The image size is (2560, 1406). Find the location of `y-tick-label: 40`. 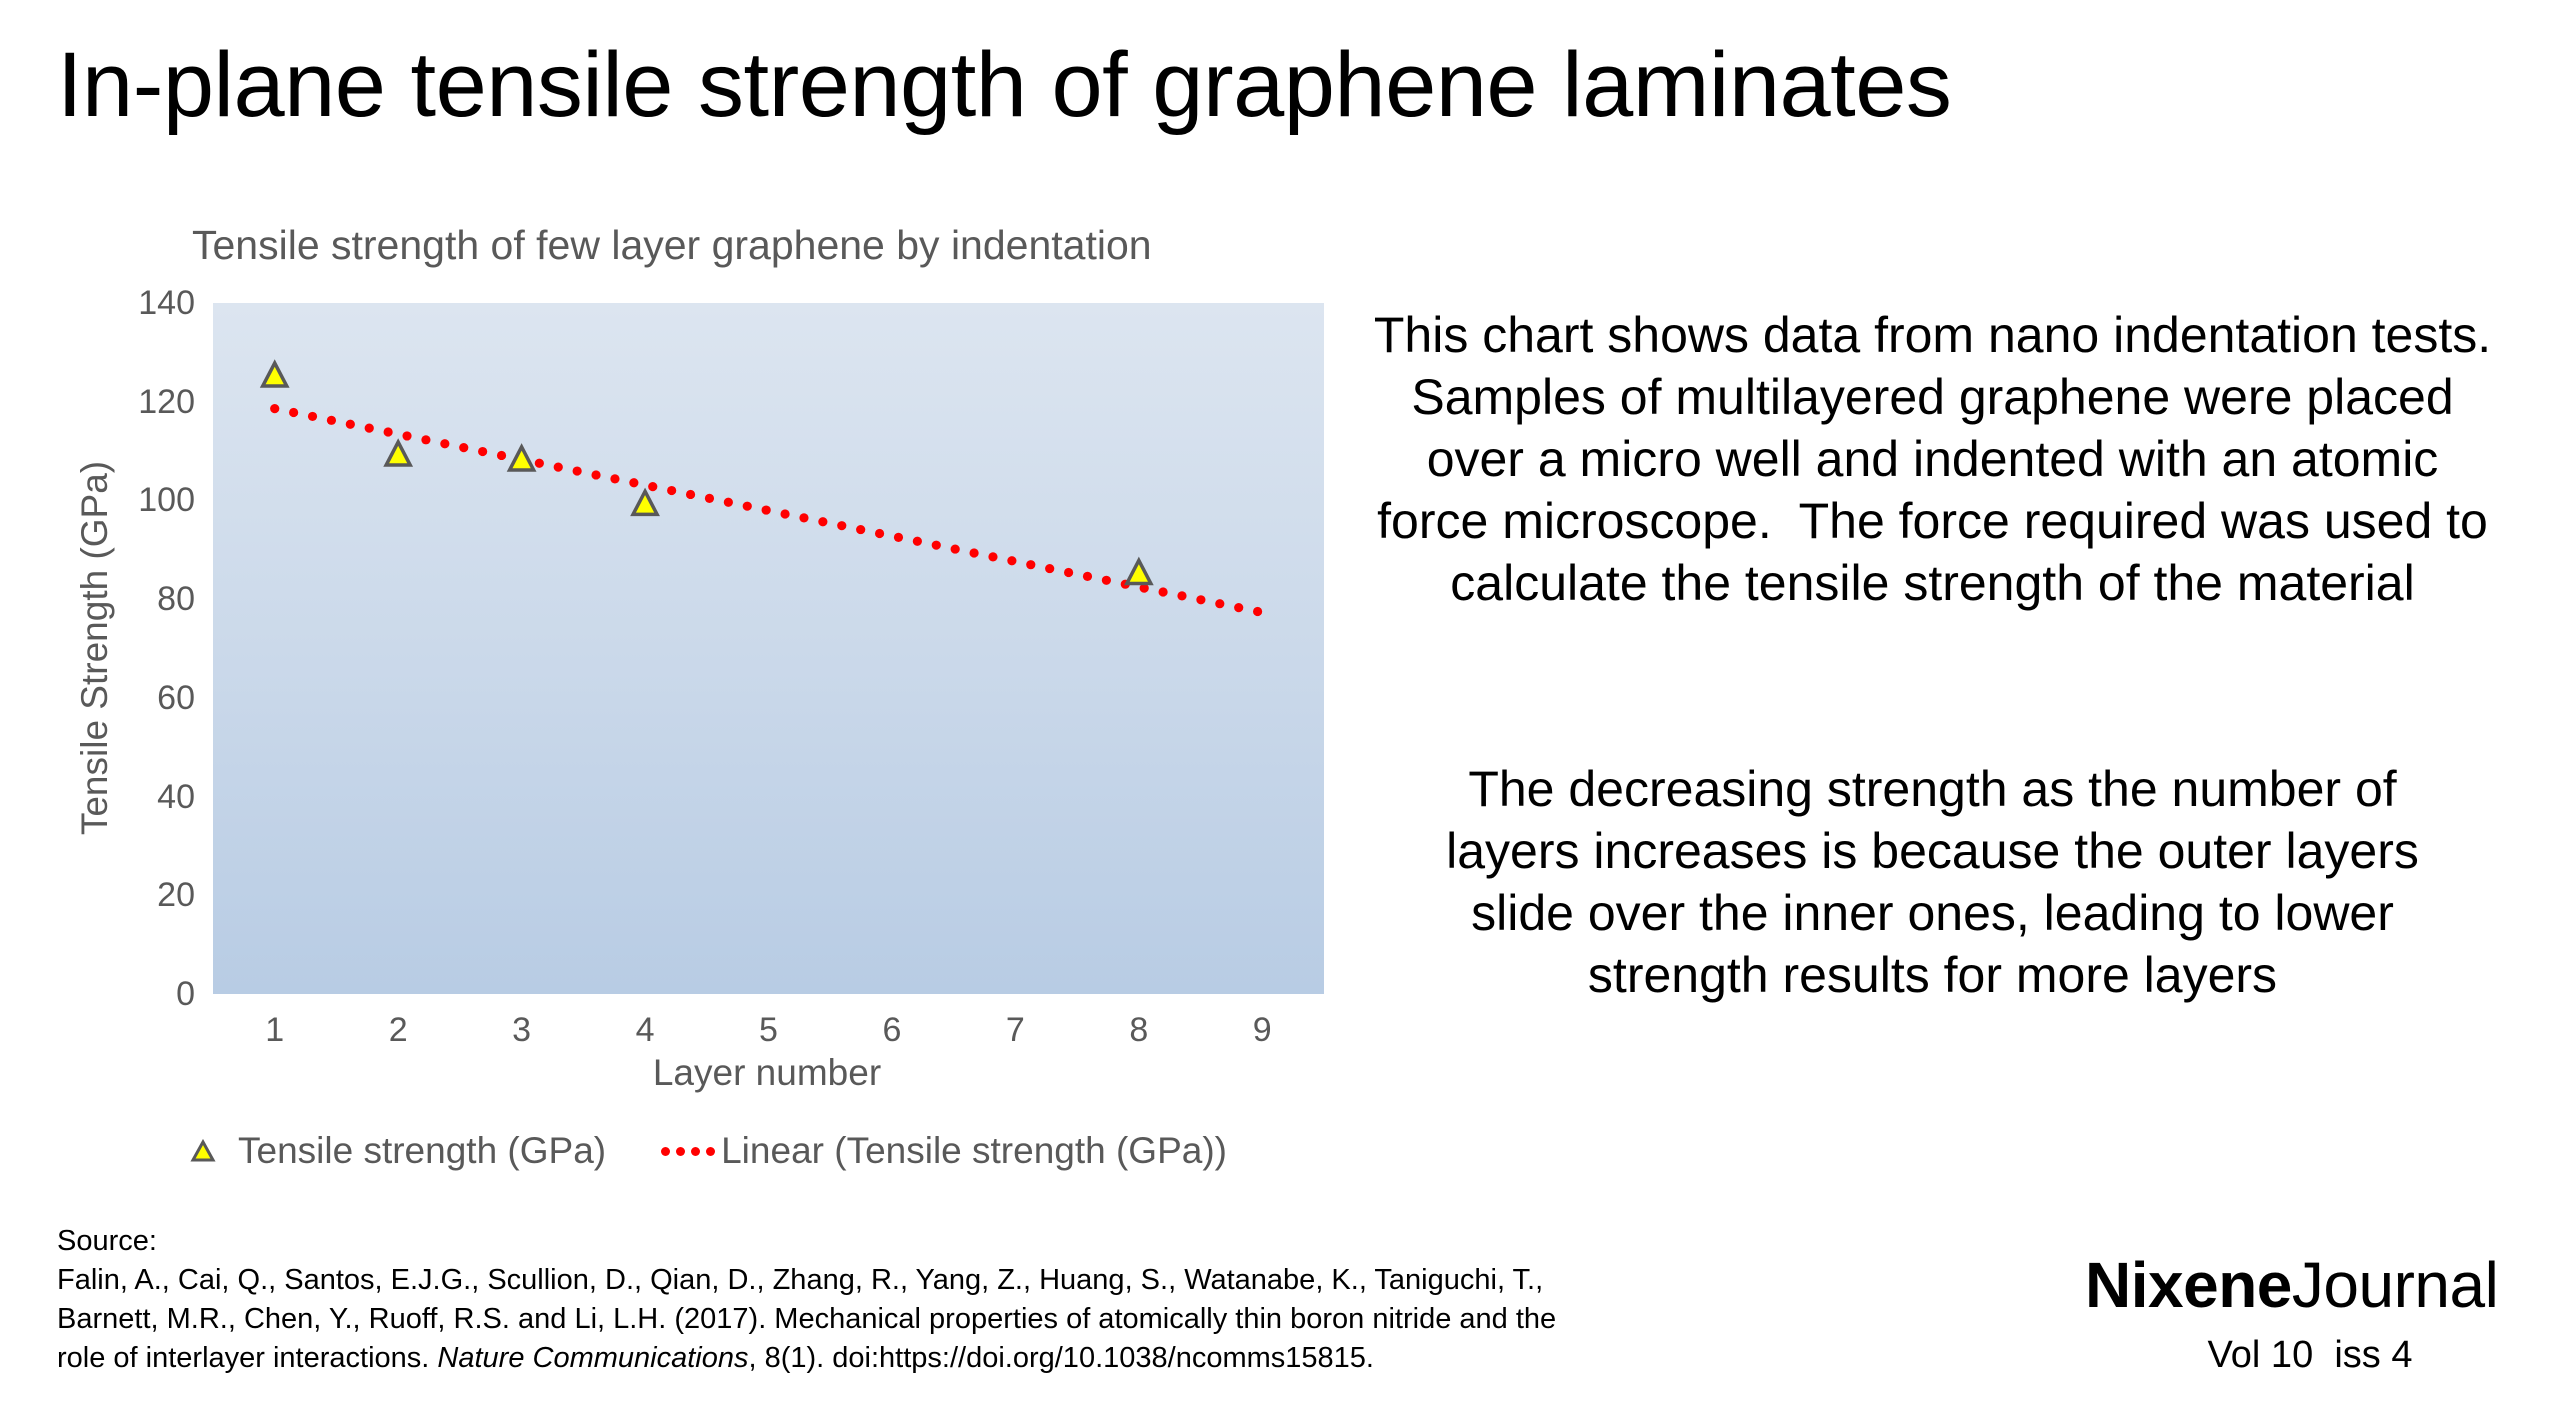

y-tick-label: 40 is located at coordinates (176, 796).